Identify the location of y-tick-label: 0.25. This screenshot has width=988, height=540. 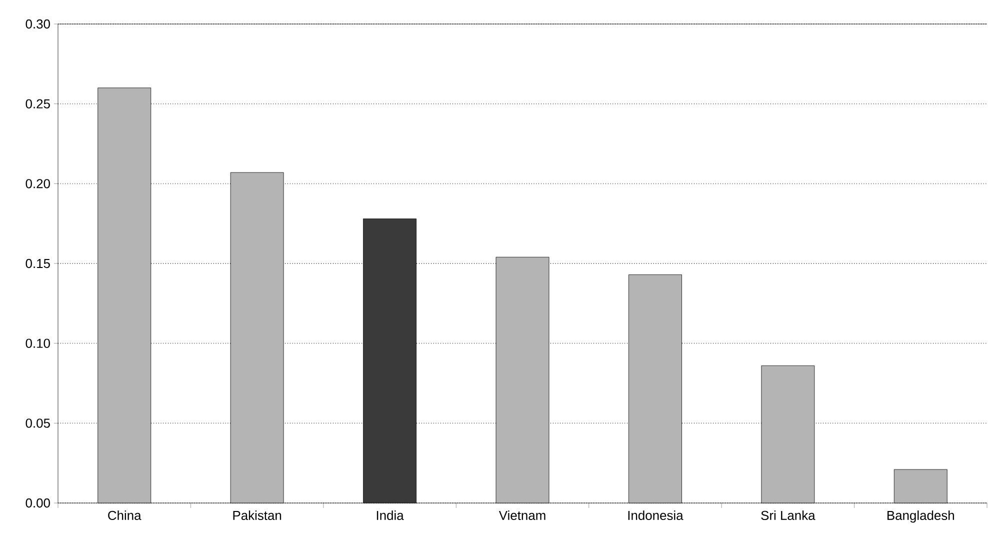
(38, 103).